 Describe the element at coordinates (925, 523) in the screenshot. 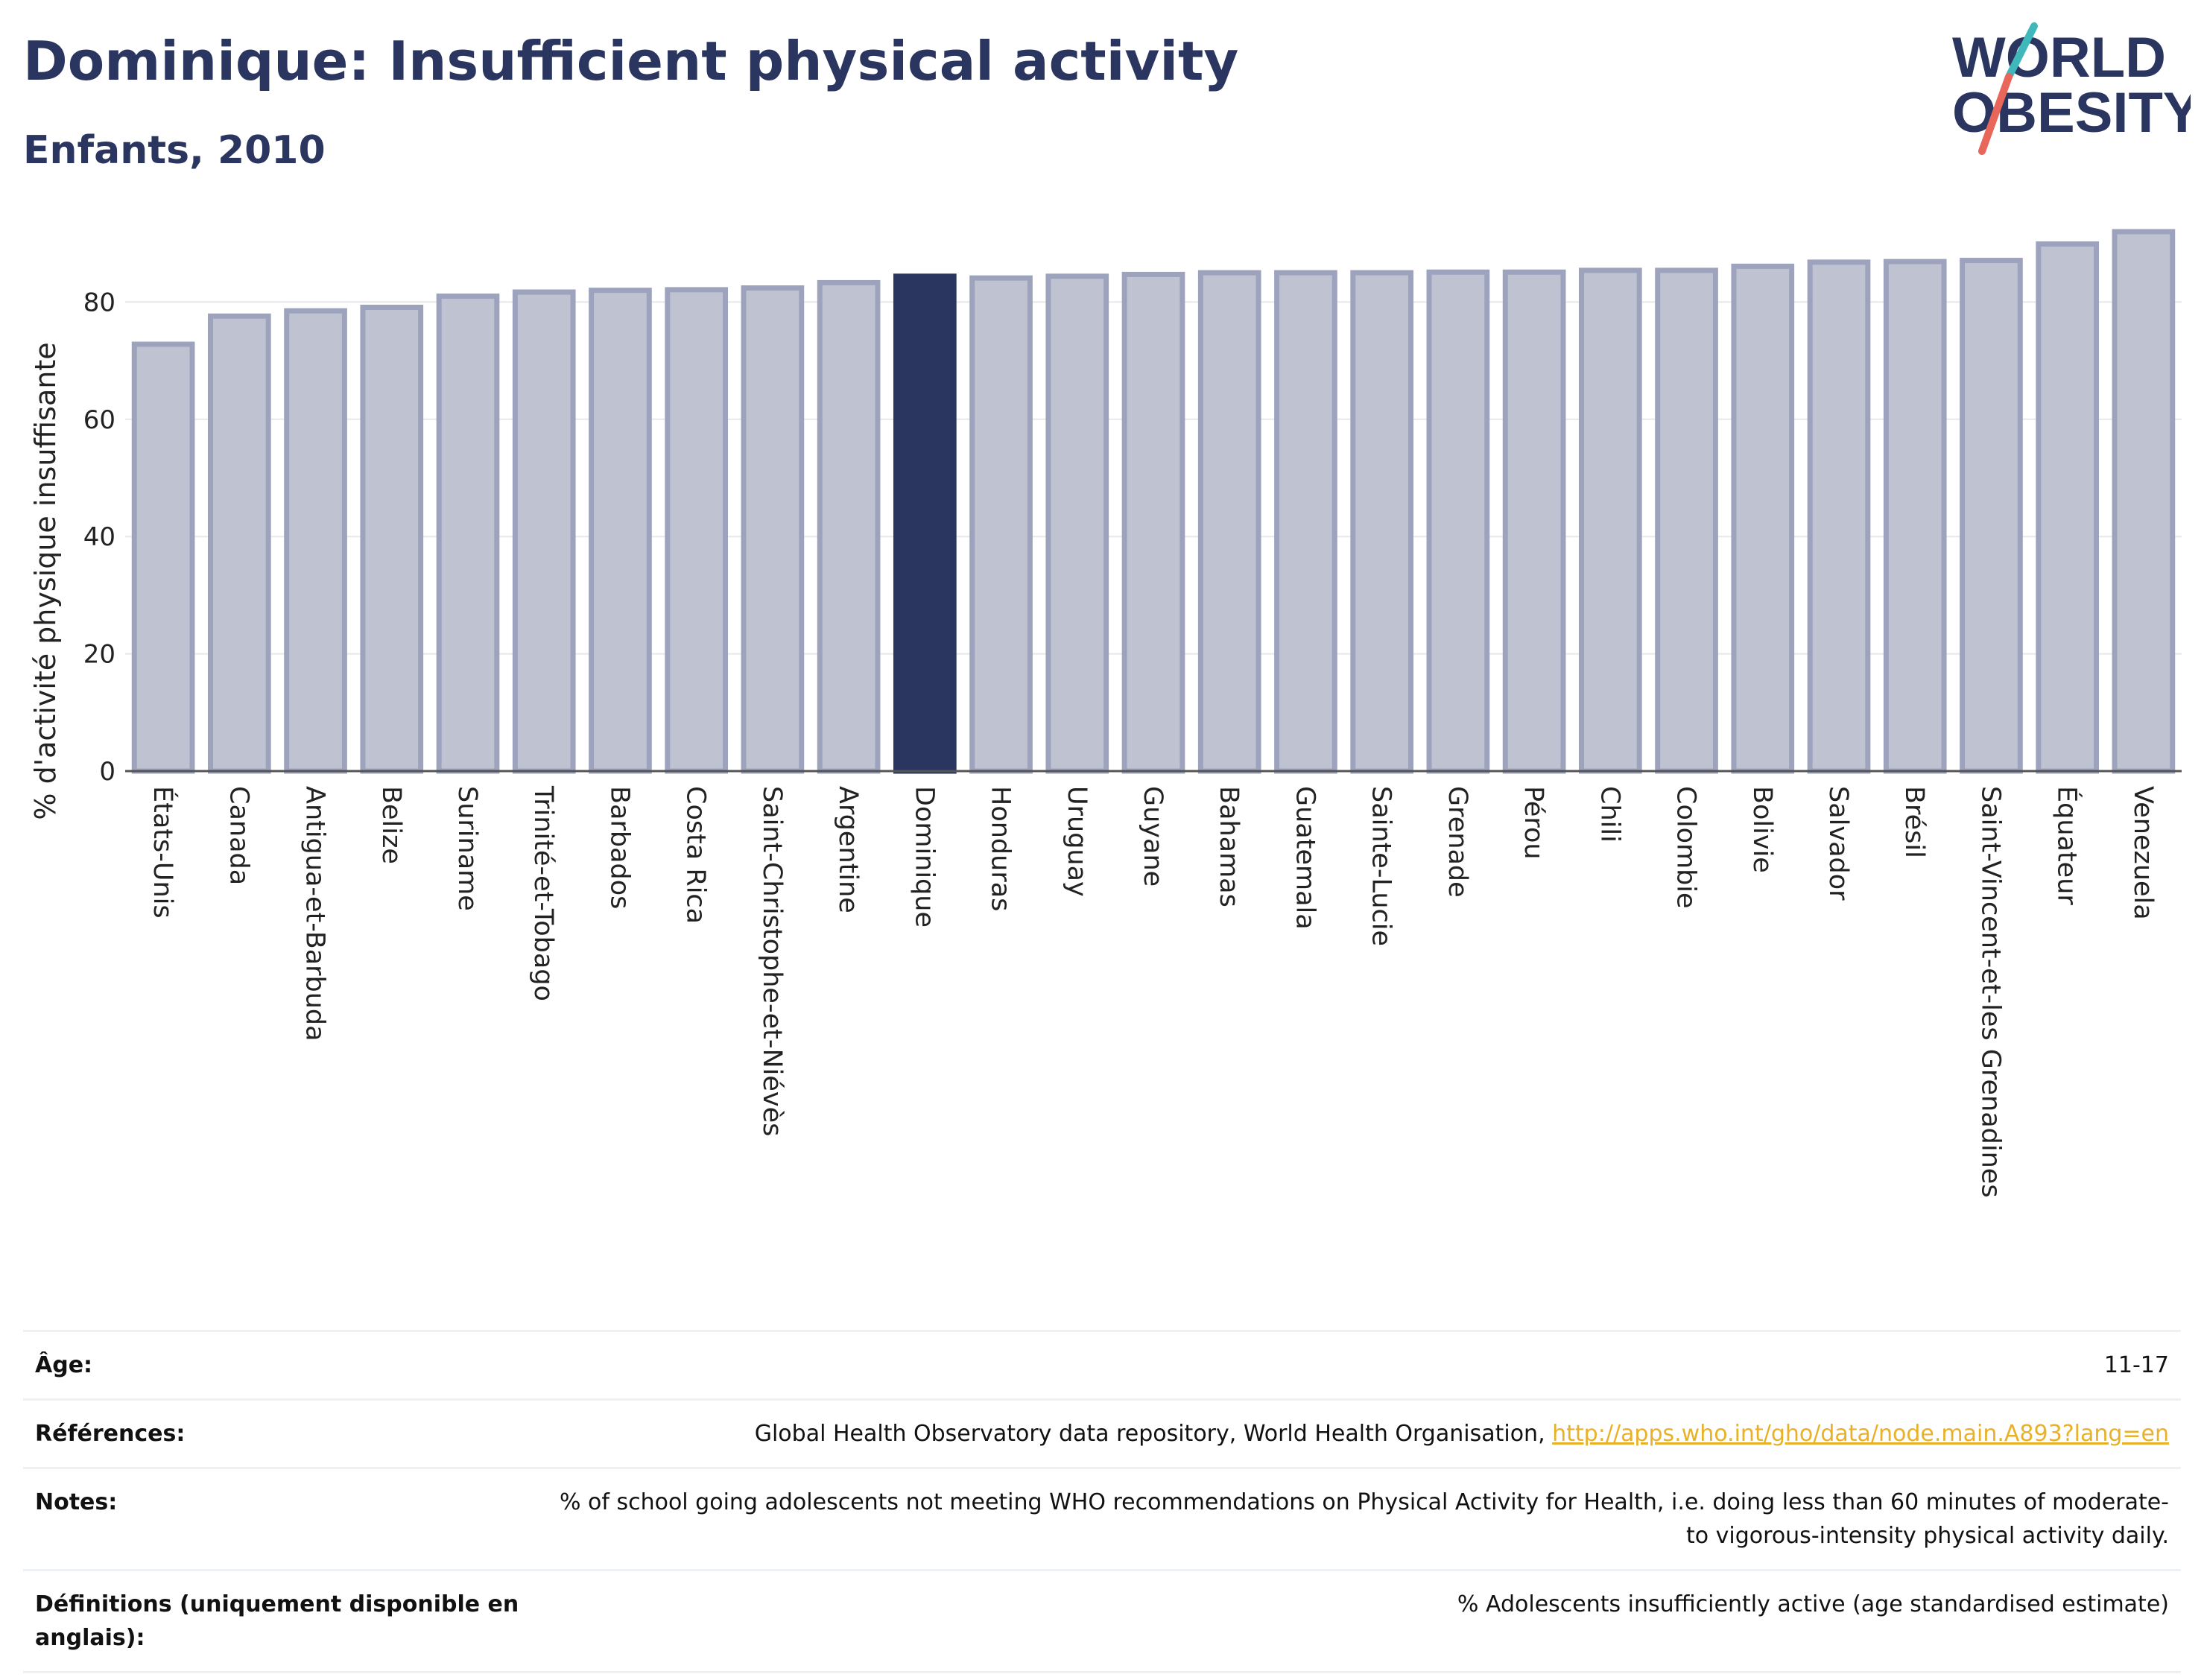

I see `bar-highlighted` at that location.